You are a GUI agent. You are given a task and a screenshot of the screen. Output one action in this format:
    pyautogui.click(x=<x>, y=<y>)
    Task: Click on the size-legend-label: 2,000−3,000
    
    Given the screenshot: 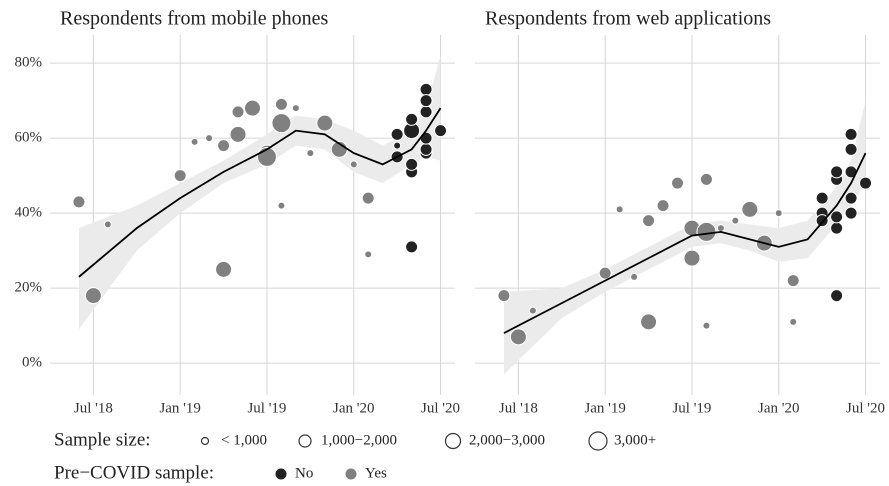 What is the action you would take?
    pyautogui.click(x=507, y=440)
    